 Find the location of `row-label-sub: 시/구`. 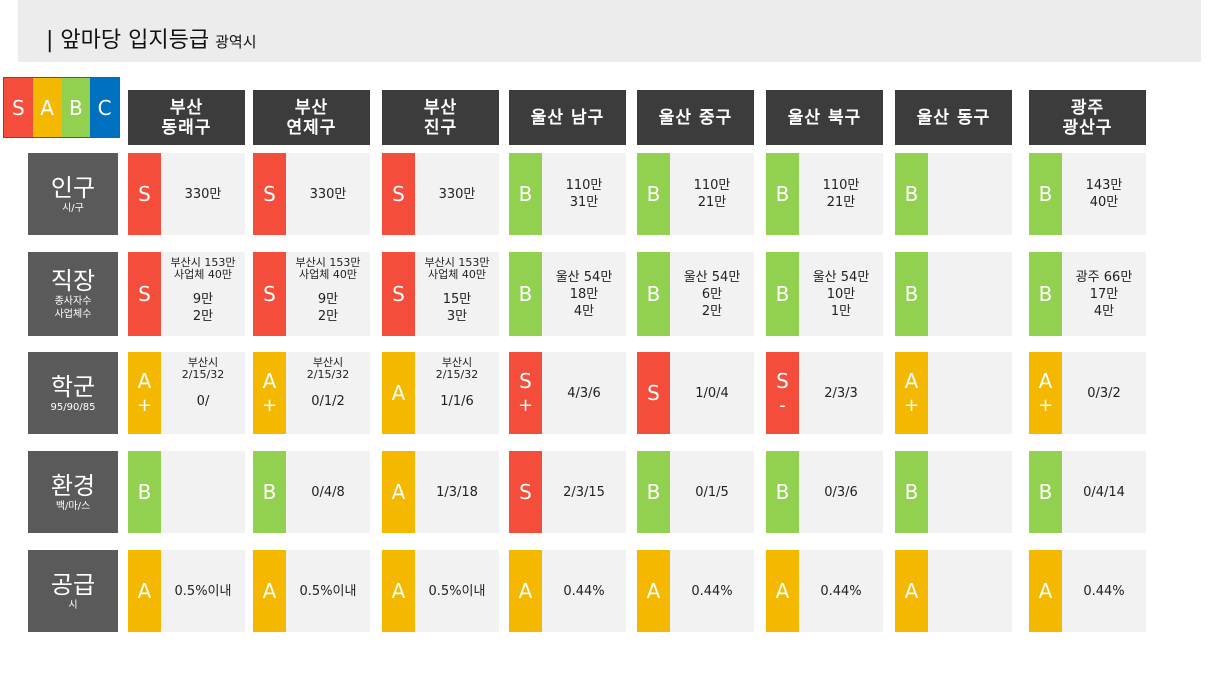

row-label-sub: 시/구 is located at coordinates (73, 208).